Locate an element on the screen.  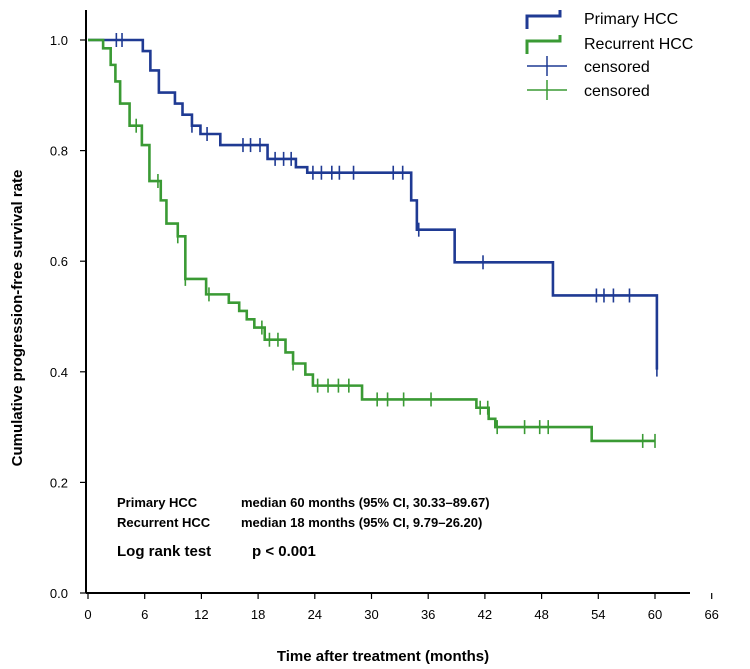
y-ticks: 0.0 0.2 0.4 0.6 0.8 1.0 is located at coordinates (68, 317).